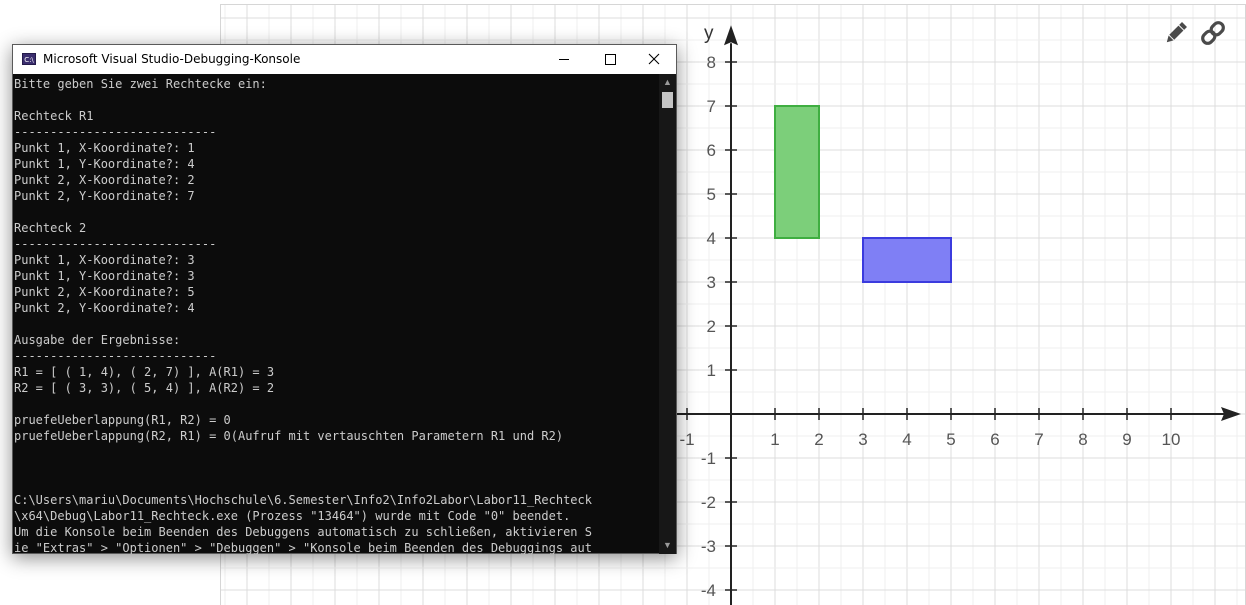 The height and width of the screenshot is (605, 1246). I want to click on y-tick-label: -1, so click(708, 458).